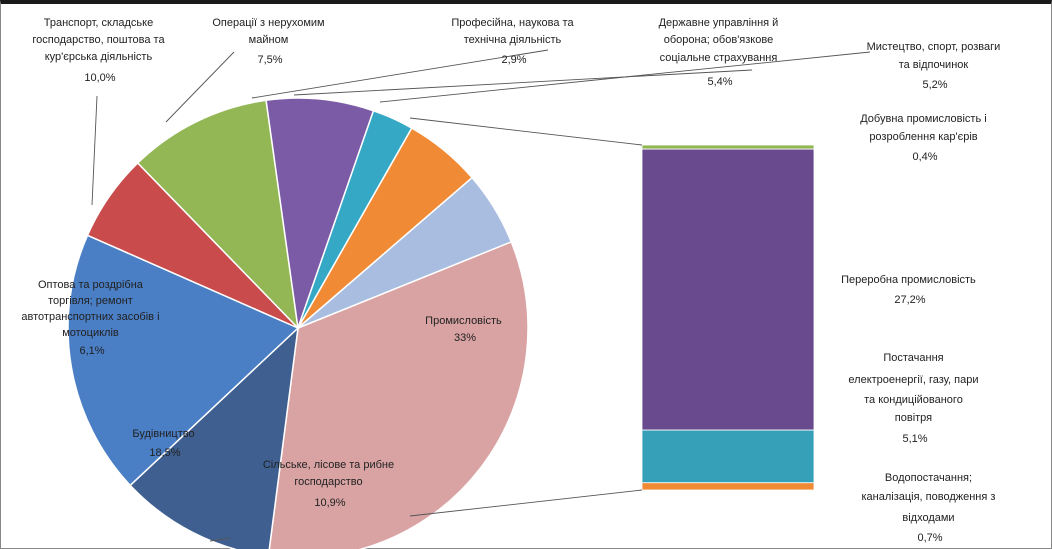 The height and width of the screenshot is (549, 1052). I want to click on connector-bottom, so click(526, 503).